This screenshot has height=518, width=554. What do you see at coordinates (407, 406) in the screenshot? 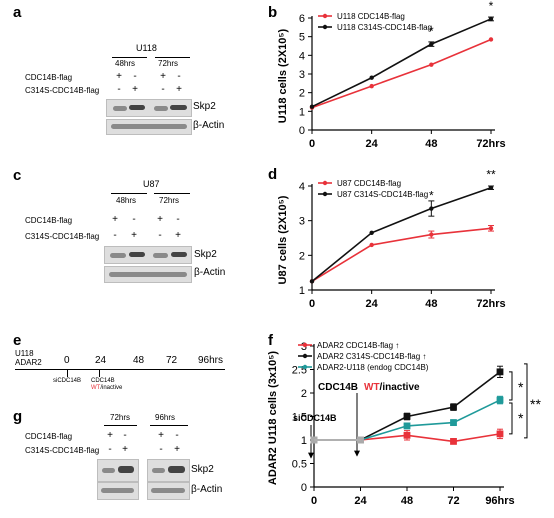
I see `chart-f-series-line` at bounding box center [407, 406].